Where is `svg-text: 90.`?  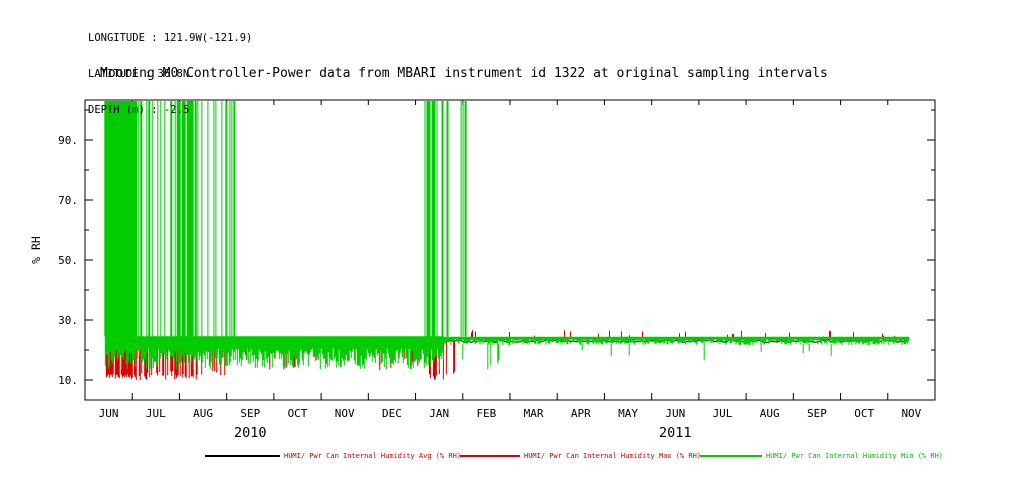 svg-text: 90. is located at coordinates (68, 140).